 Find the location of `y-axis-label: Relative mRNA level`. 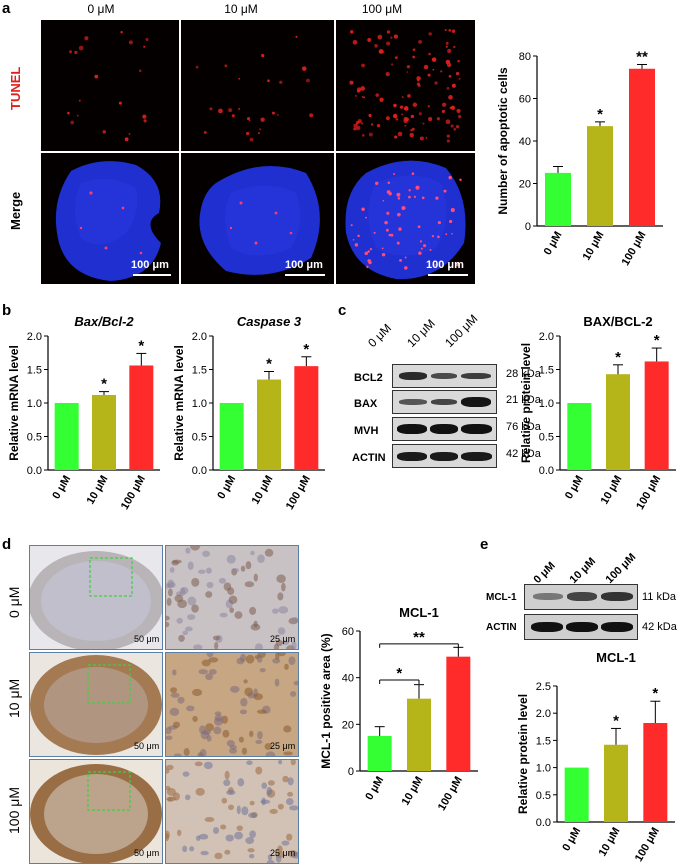

y-axis-label: Relative mRNA level is located at coordinates (179, 403).